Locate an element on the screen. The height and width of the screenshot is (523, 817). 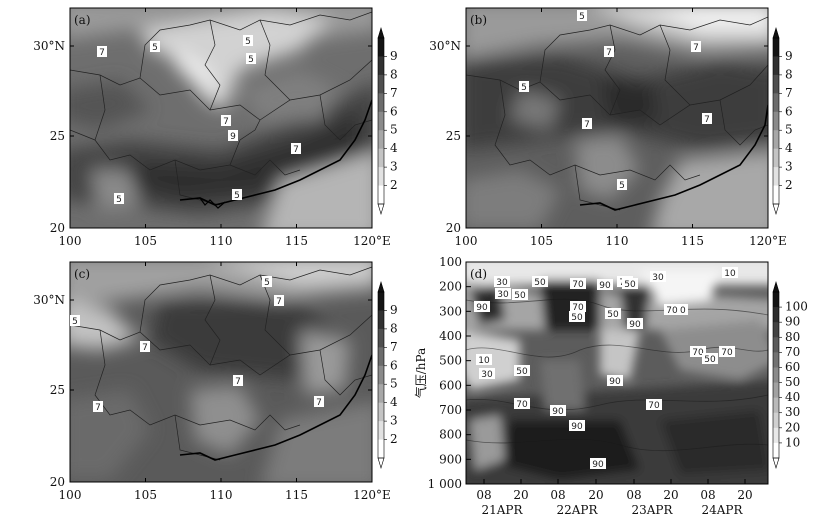
contour-label-text: 9 is located at coordinates (233, 137).